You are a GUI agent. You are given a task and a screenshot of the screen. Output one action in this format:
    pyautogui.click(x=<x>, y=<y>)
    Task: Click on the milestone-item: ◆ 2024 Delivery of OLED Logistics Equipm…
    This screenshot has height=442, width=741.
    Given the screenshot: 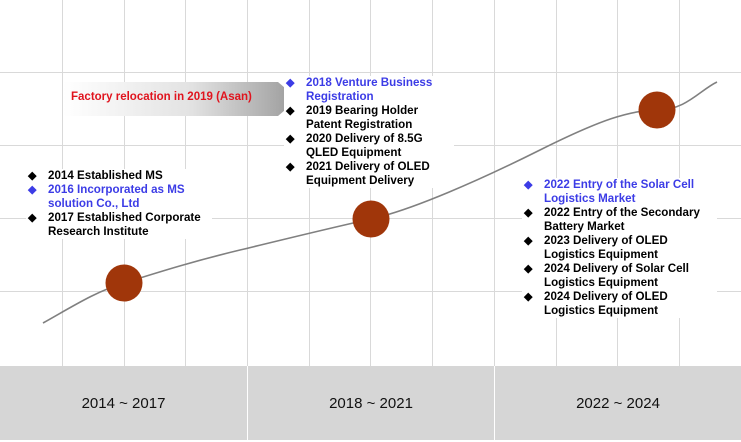 What is the action you would take?
    pyautogui.click(x=596, y=303)
    